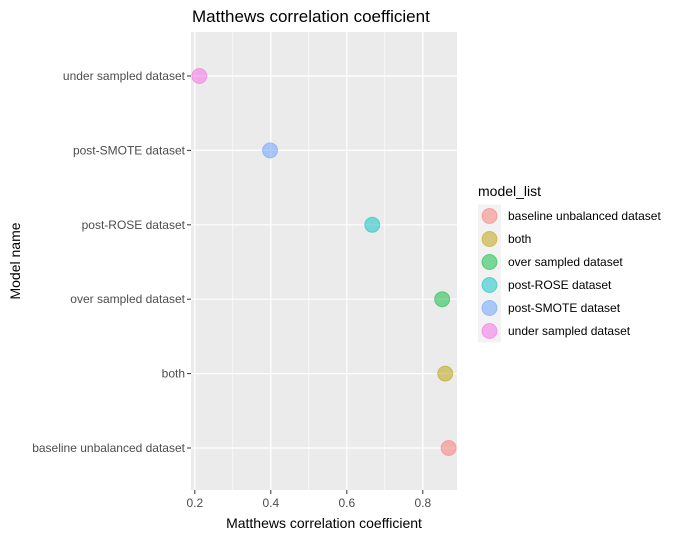 The image size is (683, 538). Describe the element at coordinates (108, 448) in the screenshot. I see `y-tick-label: baseline unbalanced dataset` at that location.